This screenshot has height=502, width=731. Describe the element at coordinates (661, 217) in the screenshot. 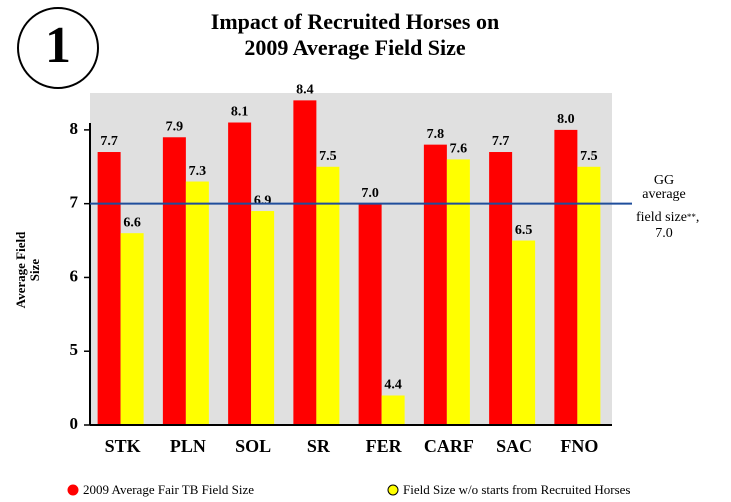

I see `reference-label-part: field size` at that location.